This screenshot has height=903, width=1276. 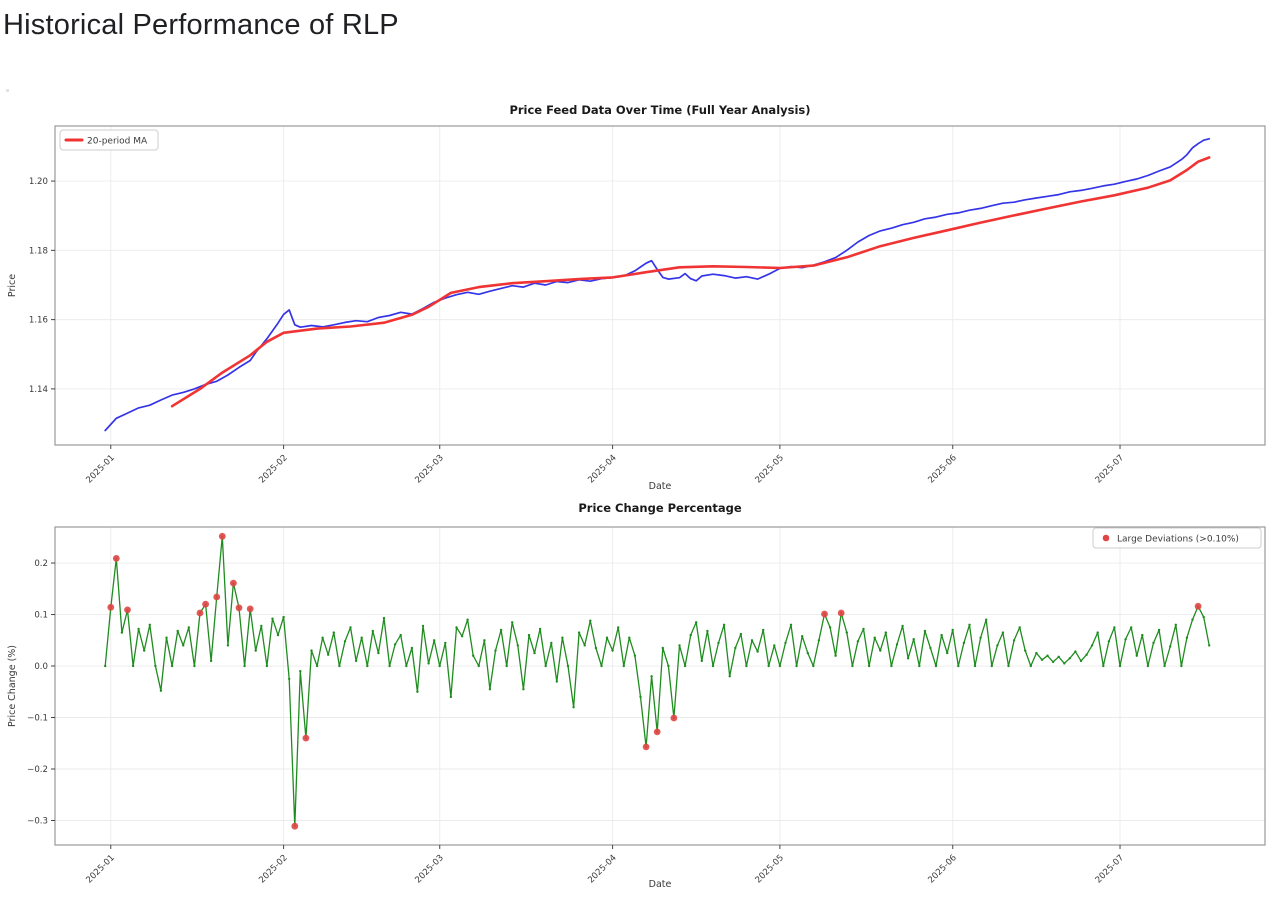 I want to click on y-axis-label: Price Change (%), so click(x=12, y=686).